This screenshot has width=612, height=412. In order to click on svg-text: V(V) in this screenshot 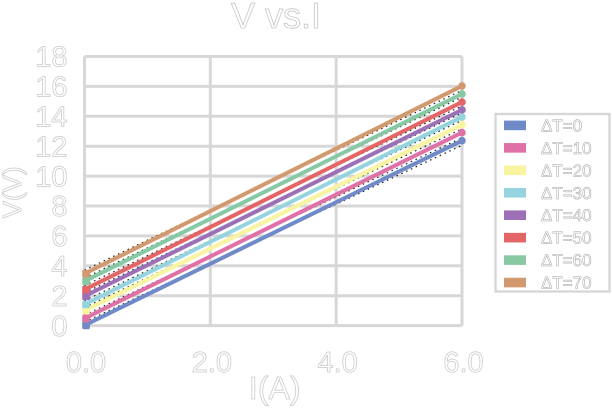, I will do `click(13, 192)`.